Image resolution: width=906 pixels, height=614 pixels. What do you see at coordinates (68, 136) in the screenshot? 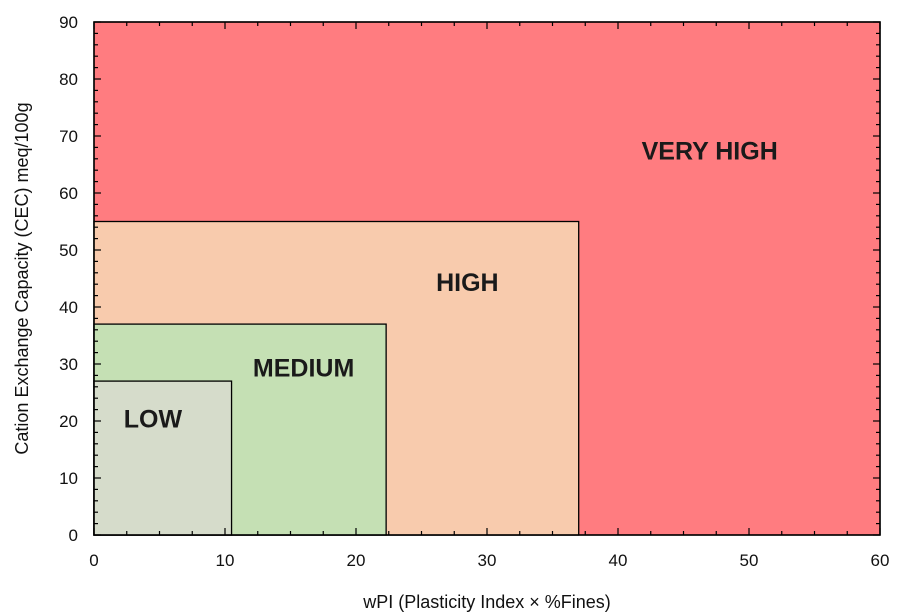
I see `y-tick-label: 70` at bounding box center [68, 136].